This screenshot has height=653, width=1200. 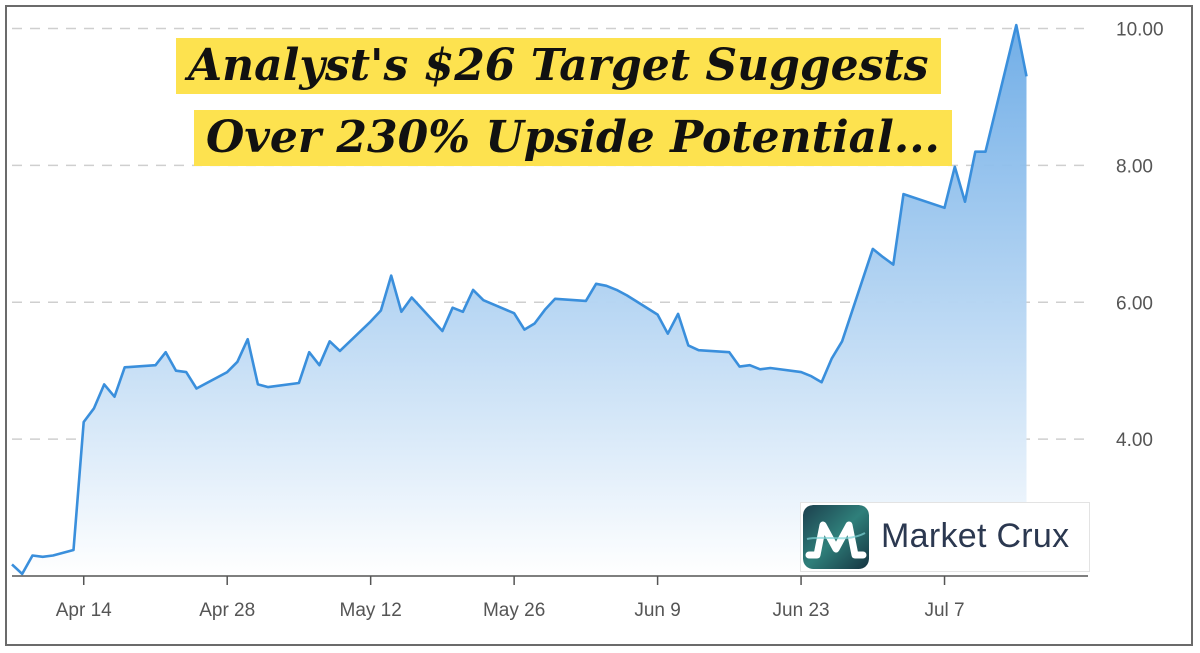 What do you see at coordinates (84, 610) in the screenshot?
I see `x-tick-label: Apr 14` at bounding box center [84, 610].